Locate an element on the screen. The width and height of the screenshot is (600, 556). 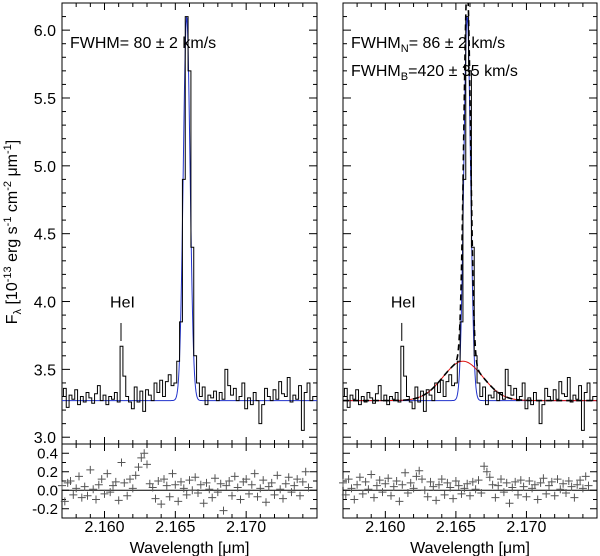
x-tick-label: 2.170 is located at coordinates (526, 527).